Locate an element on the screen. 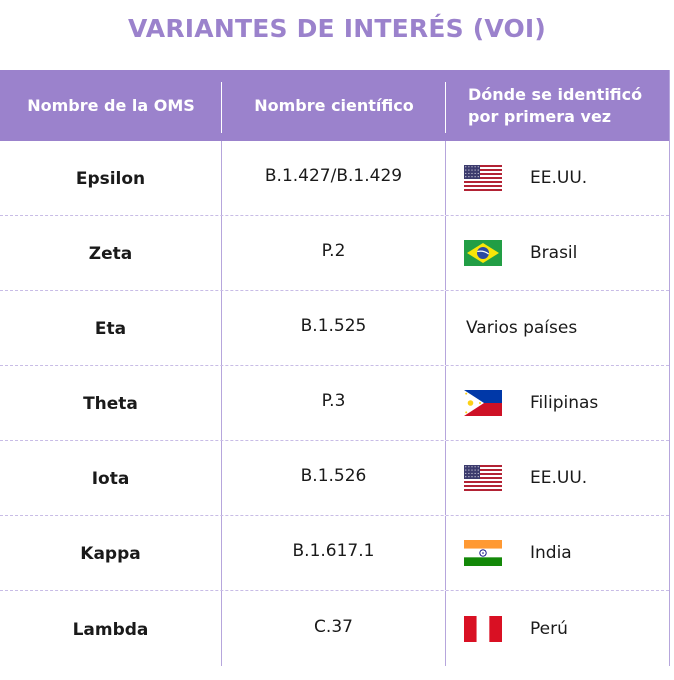 This screenshot has width=674, height=680. scientific-name-cell: B.1.617.1 is located at coordinates (334, 553).